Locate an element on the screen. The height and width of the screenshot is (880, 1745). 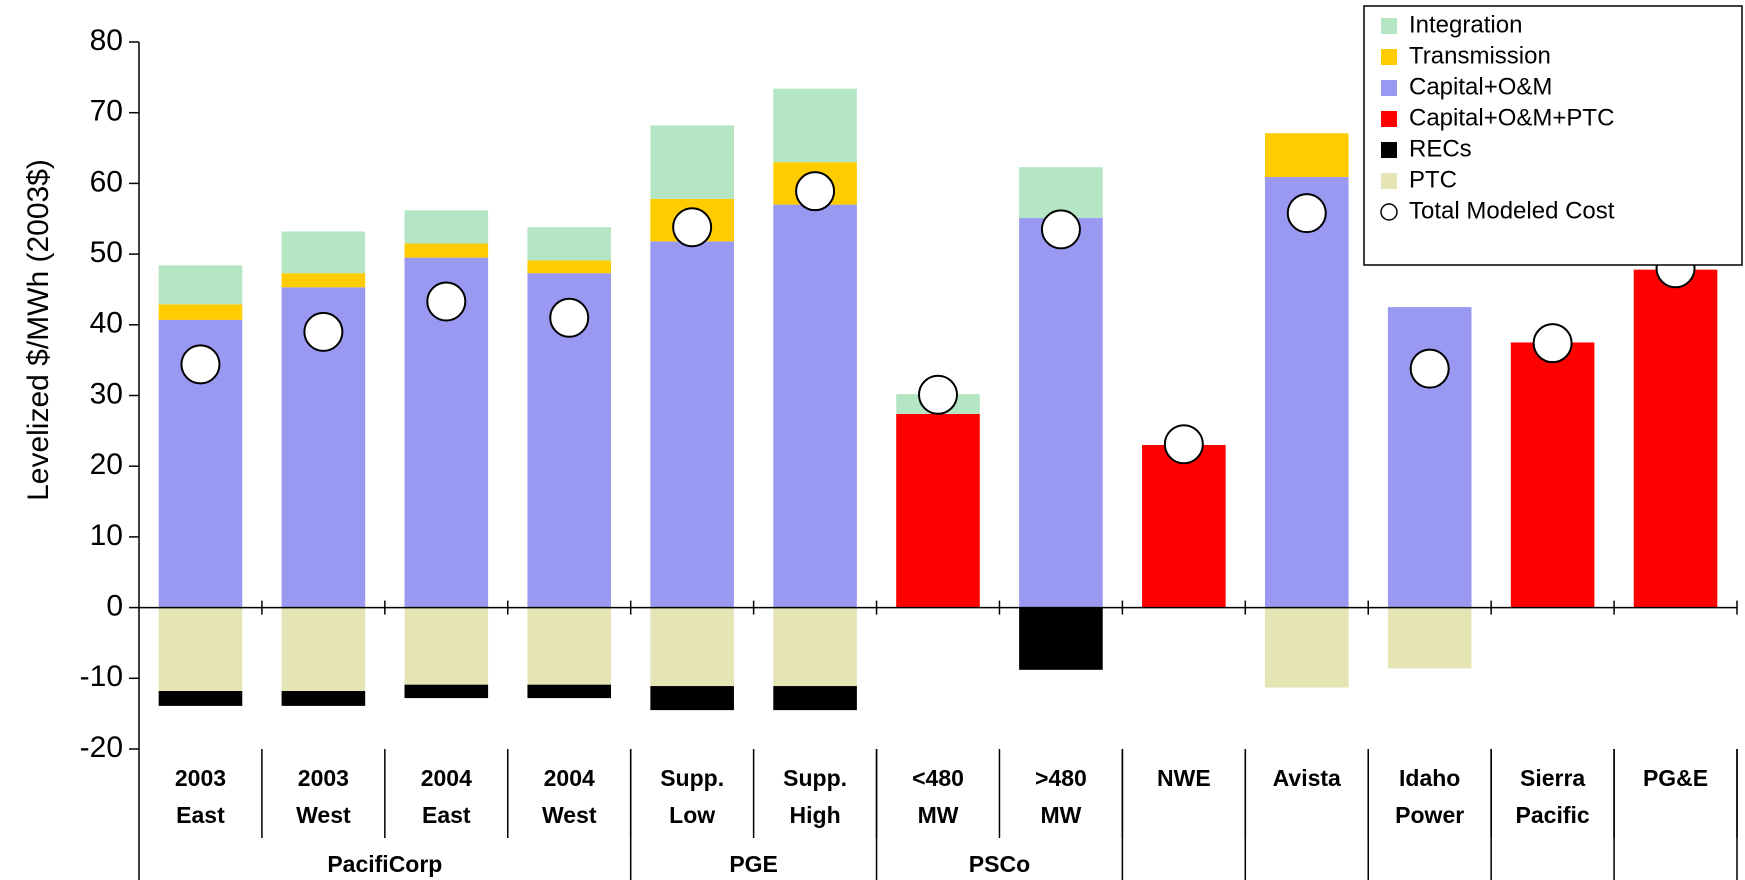
group-label: PacifiCorp is located at coordinates (384, 864).